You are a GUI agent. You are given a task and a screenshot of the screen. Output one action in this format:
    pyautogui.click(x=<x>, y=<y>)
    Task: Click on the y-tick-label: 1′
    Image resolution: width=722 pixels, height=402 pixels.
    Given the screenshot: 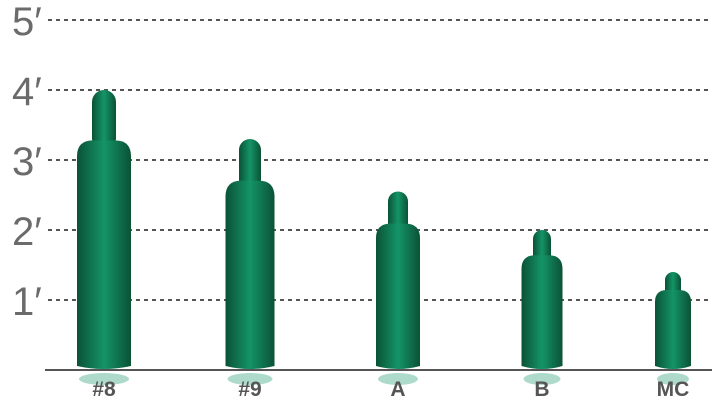 What is the action you would take?
    pyautogui.click(x=27, y=302)
    